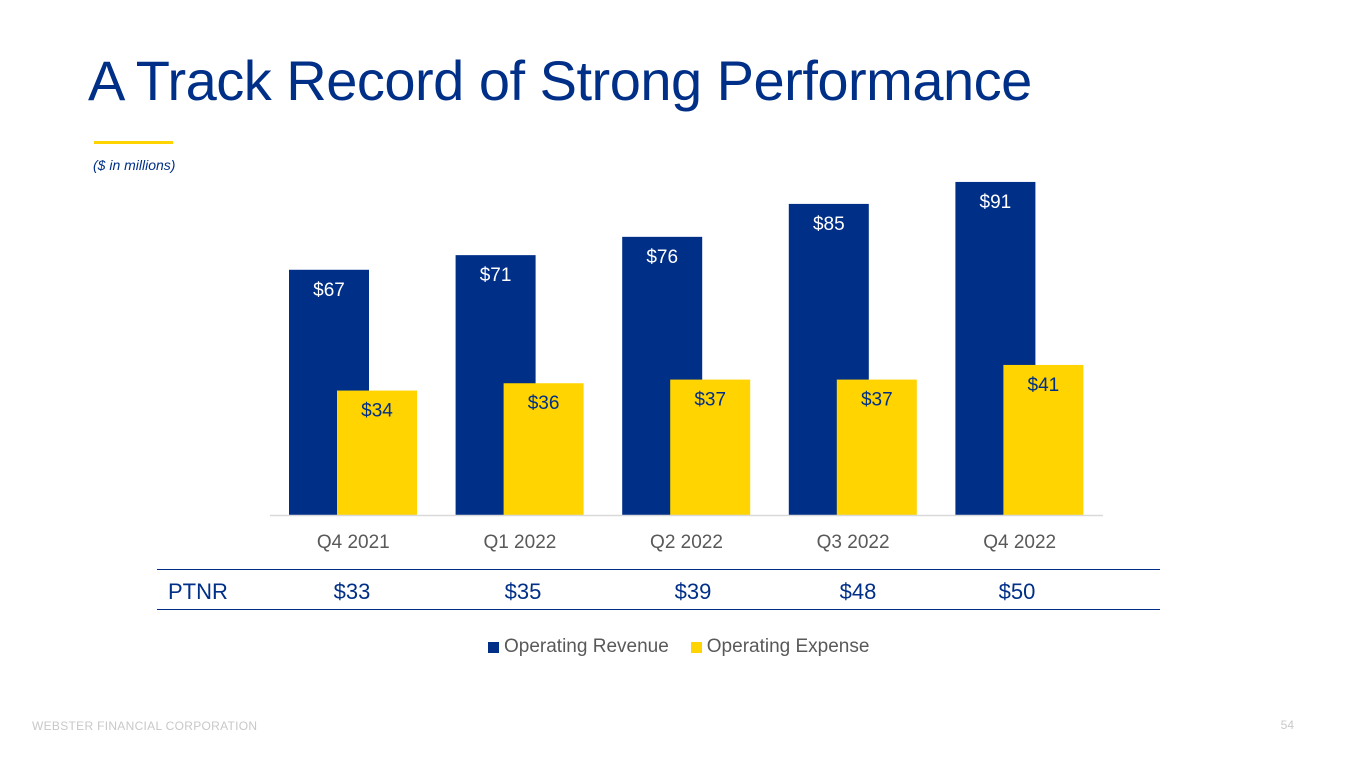 The width and height of the screenshot is (1365, 768). What do you see at coordinates (1287, 725) in the screenshot?
I see `page-number: 54` at bounding box center [1287, 725].